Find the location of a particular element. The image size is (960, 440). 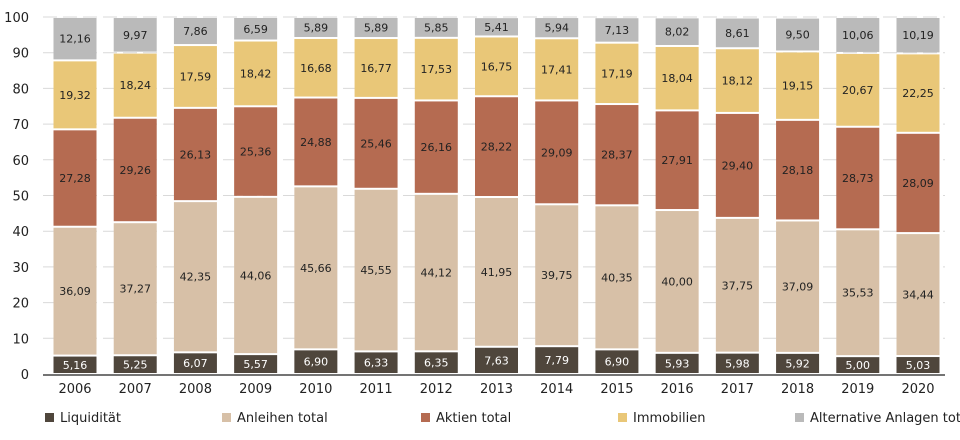

data-label: 37,09 is located at coordinates (798, 287).